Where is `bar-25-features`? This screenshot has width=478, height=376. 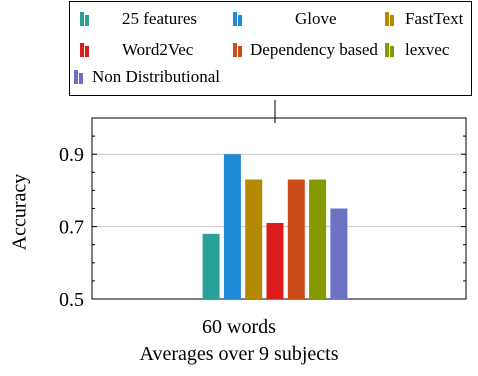
bar-25-features is located at coordinates (211, 266).